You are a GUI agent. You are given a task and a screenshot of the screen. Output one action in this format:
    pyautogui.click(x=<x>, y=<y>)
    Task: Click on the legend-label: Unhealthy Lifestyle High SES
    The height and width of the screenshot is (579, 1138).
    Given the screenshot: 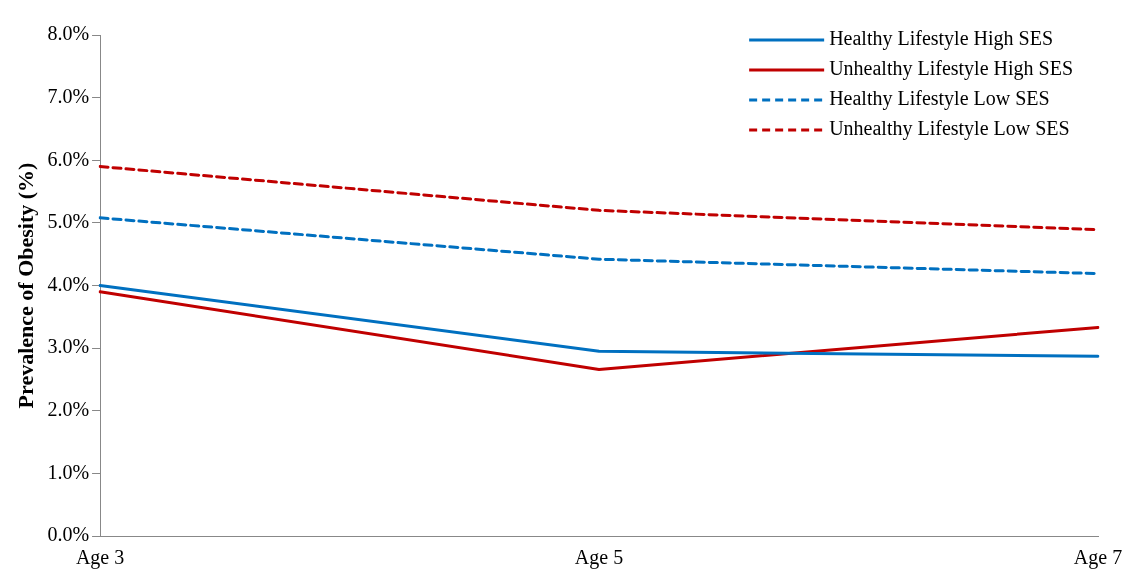 What is the action you would take?
    pyautogui.click(x=951, y=69)
    